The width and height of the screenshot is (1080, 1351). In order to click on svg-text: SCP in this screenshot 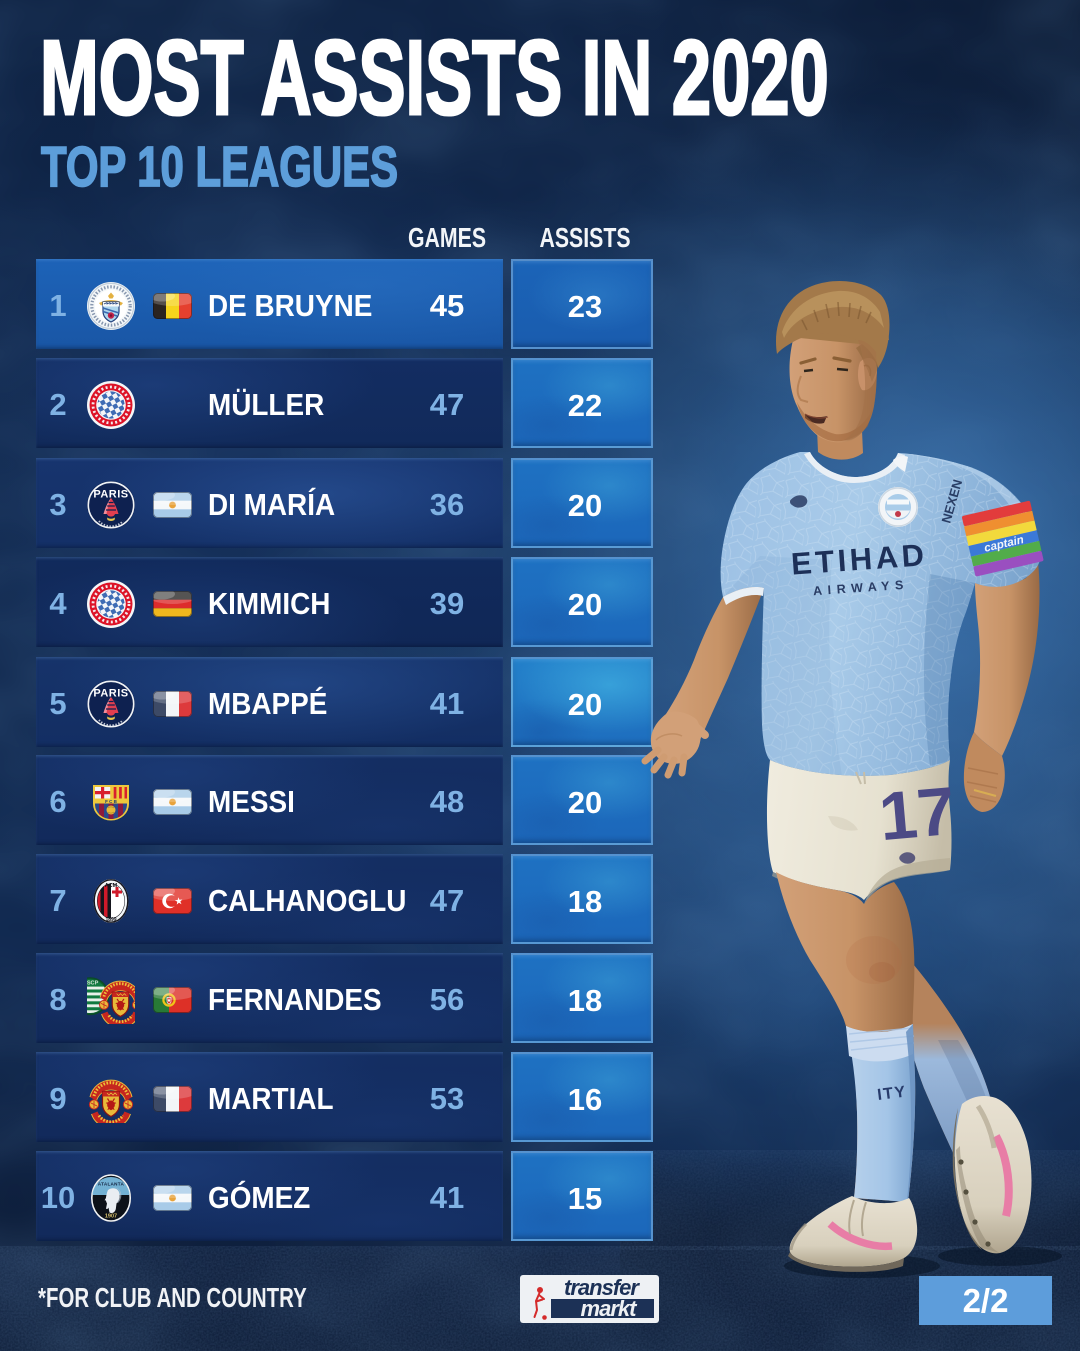, I will do `click(93, 983)`.